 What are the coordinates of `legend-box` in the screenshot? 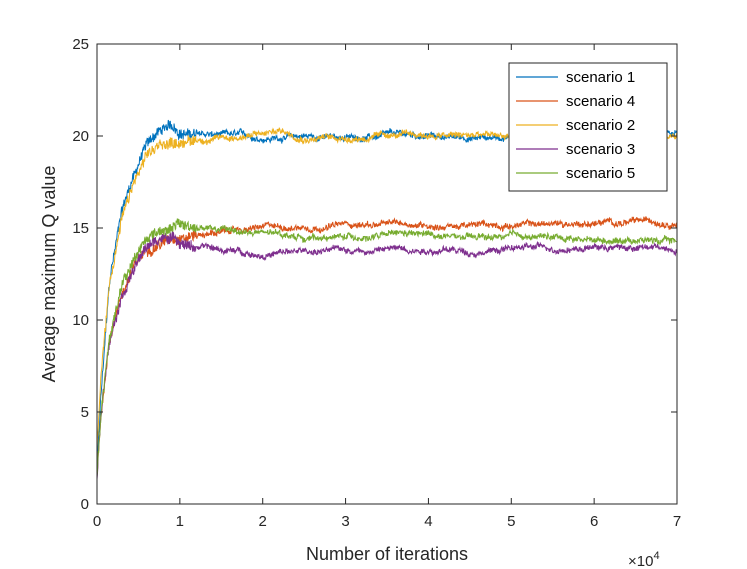 It's located at (588, 127).